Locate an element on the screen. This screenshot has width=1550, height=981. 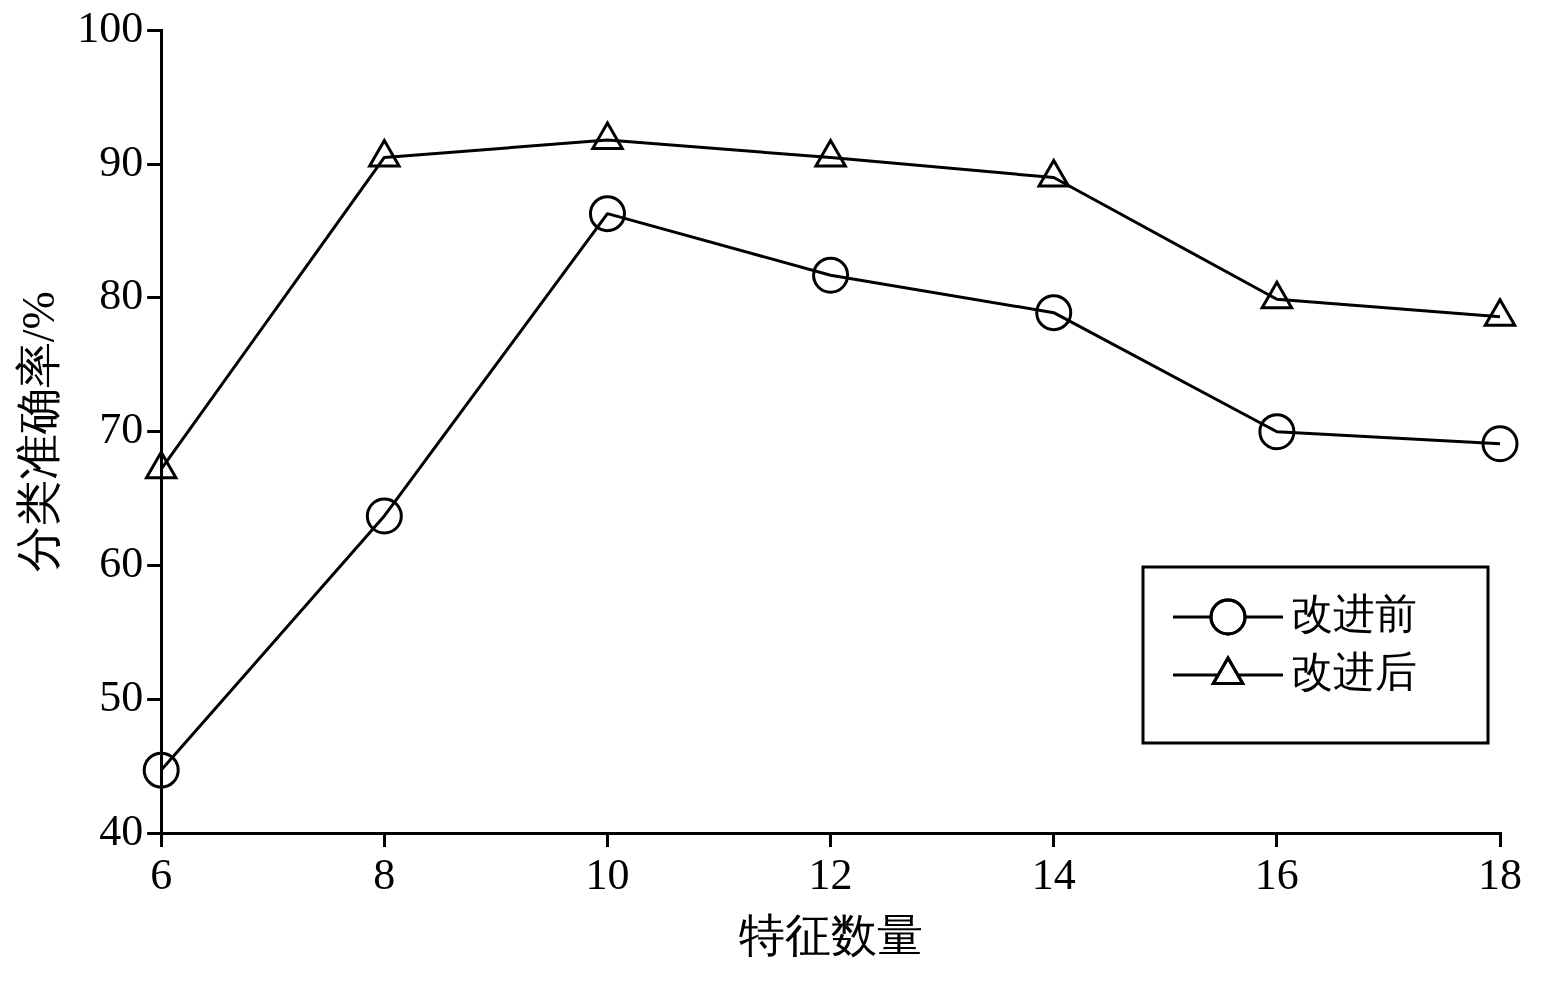
y-tick-label: 80 is located at coordinates (121, 295).